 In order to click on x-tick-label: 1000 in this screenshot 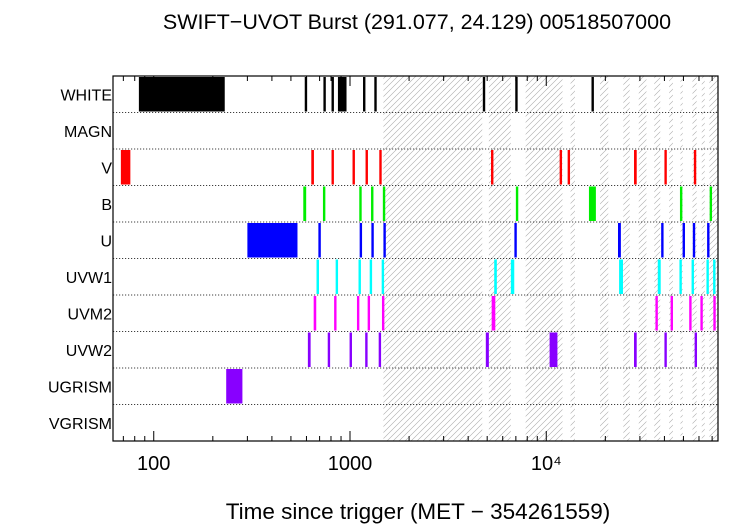, I will do `click(350, 464)`.